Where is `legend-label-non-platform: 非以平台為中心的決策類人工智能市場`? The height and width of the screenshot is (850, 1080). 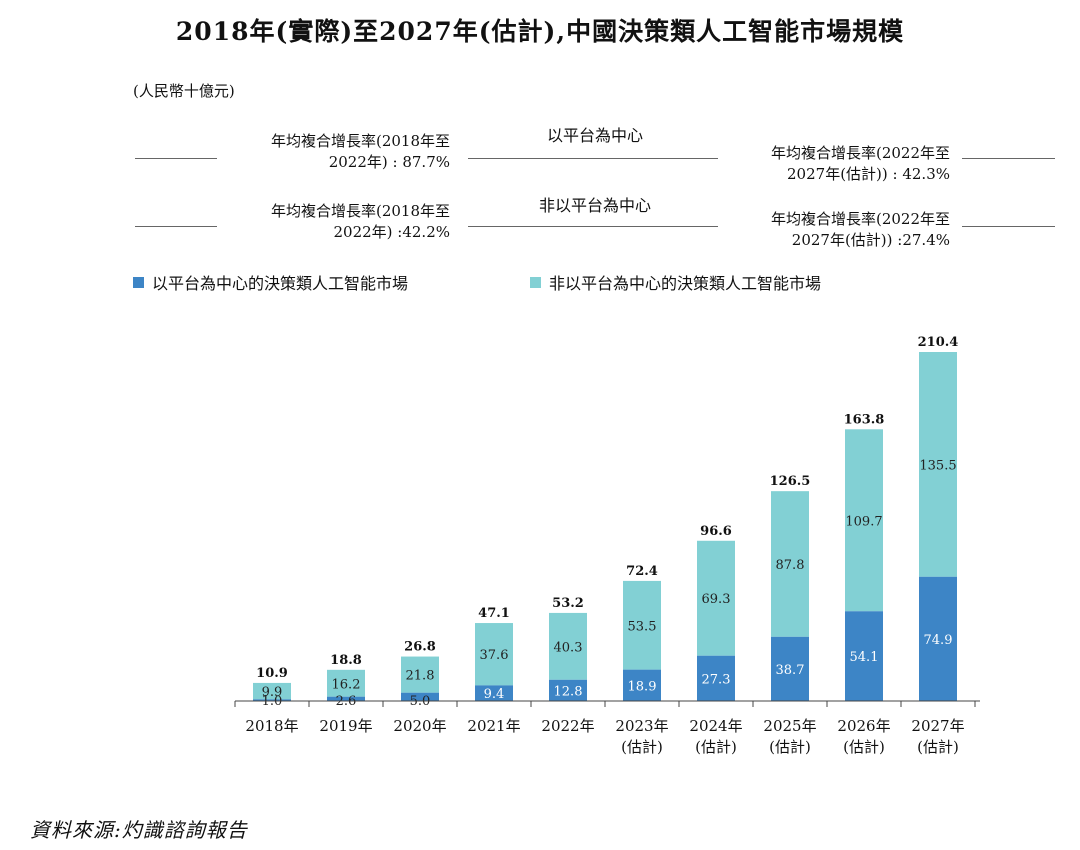
legend-label-non-platform: 非以平台為中心的決策類人工智能市場 is located at coordinates (685, 283).